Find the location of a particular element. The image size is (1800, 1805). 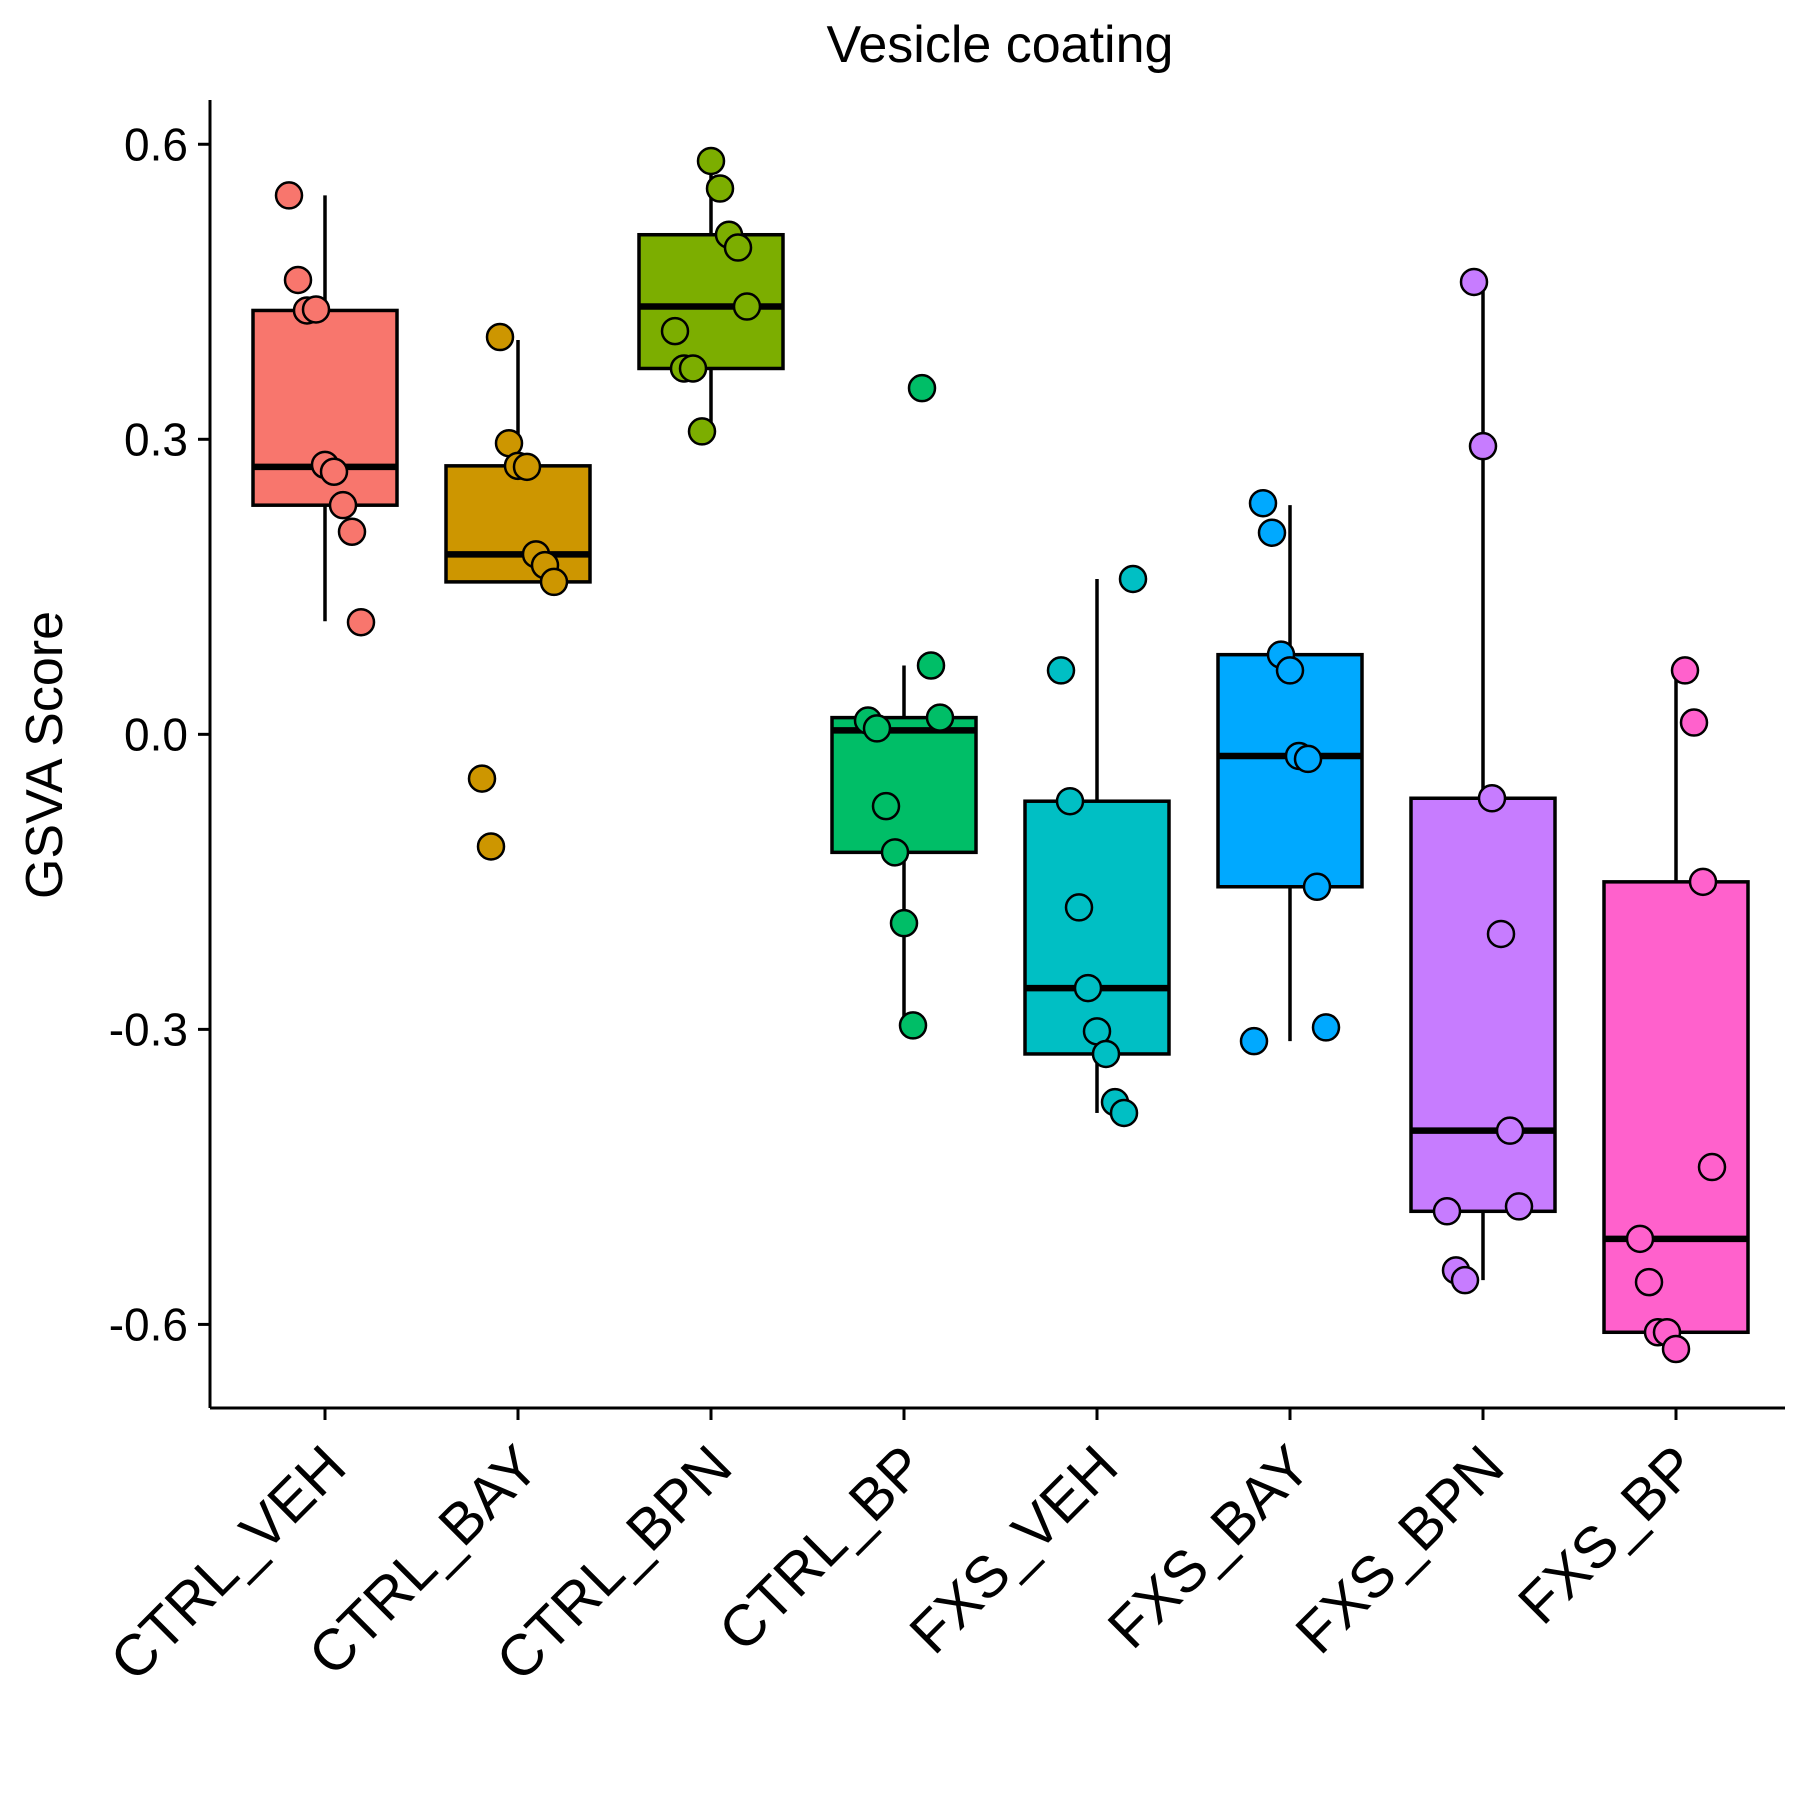

box-group-ctrl-bpn is located at coordinates (711, 296).